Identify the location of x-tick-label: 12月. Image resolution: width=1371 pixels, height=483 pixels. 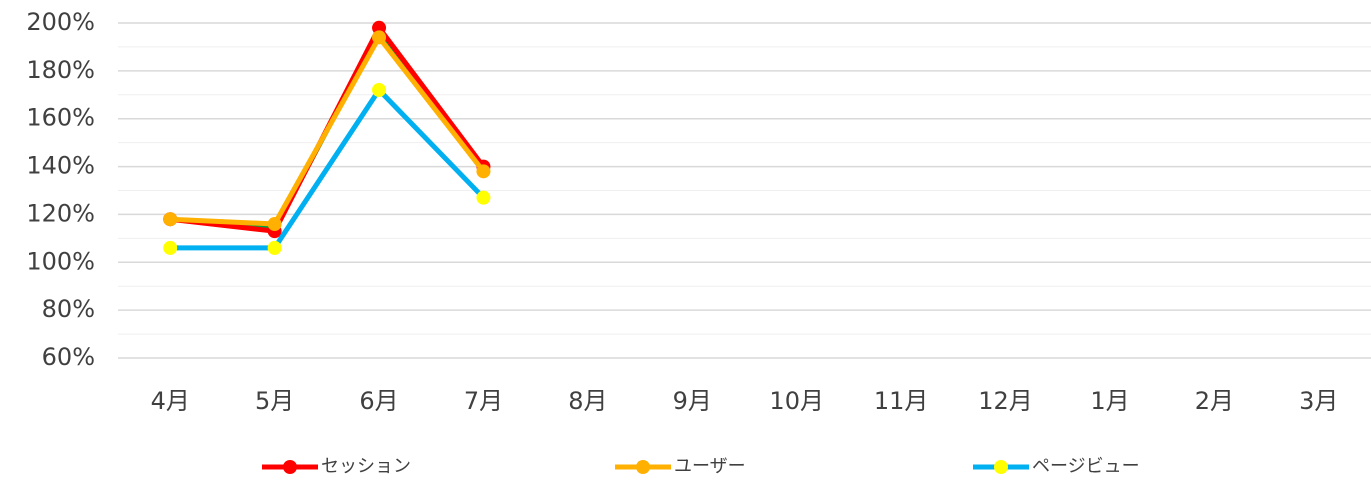
(1005, 401).